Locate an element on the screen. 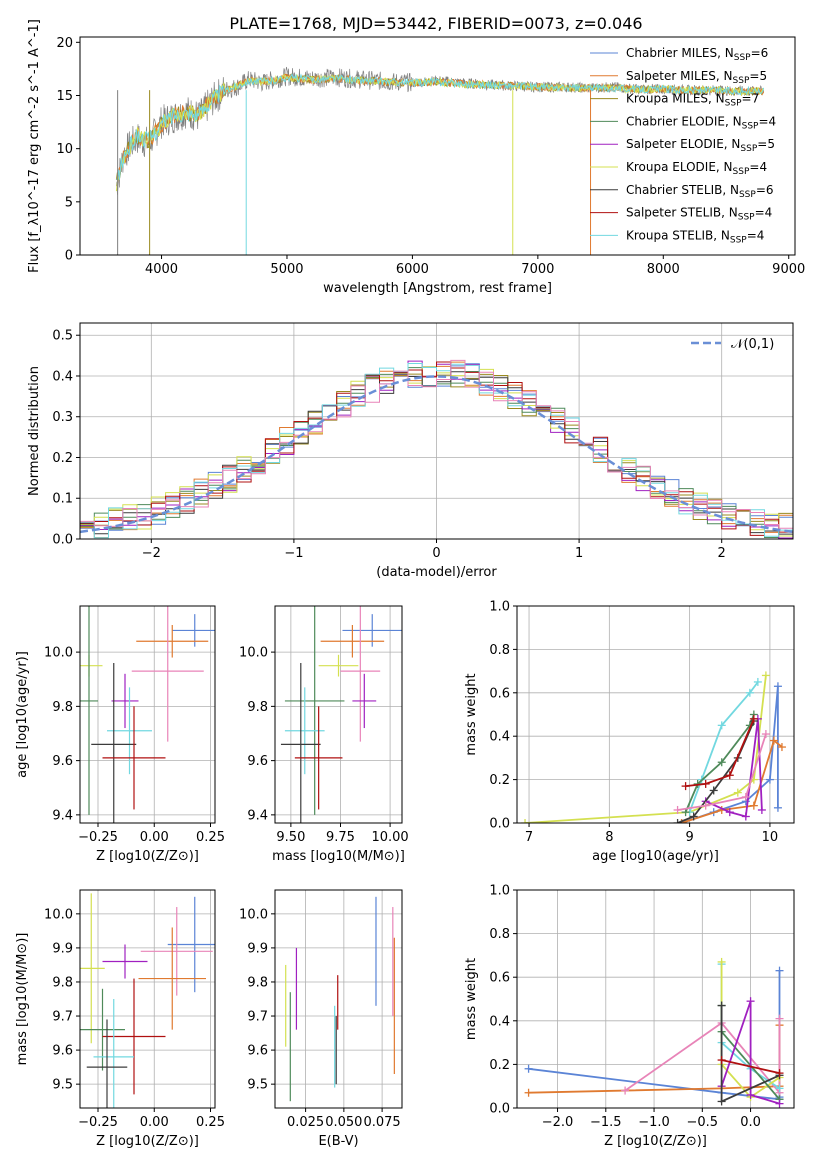 Image resolution: width=819 pixels, height=1170 pixels. y-tick-label: 0.6 is located at coordinates (499, 978).